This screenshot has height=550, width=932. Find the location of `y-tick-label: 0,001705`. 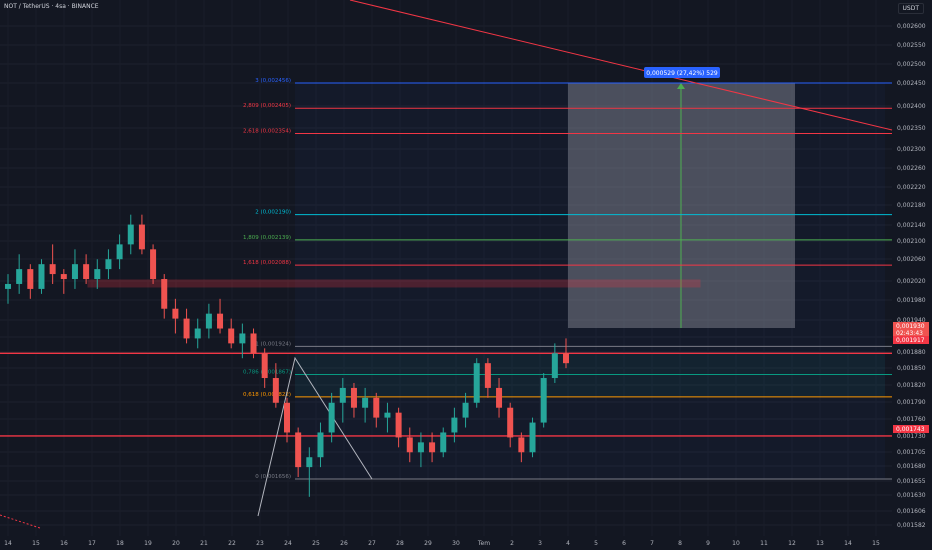

y-tick-label: 0,001705 is located at coordinates (911, 452).